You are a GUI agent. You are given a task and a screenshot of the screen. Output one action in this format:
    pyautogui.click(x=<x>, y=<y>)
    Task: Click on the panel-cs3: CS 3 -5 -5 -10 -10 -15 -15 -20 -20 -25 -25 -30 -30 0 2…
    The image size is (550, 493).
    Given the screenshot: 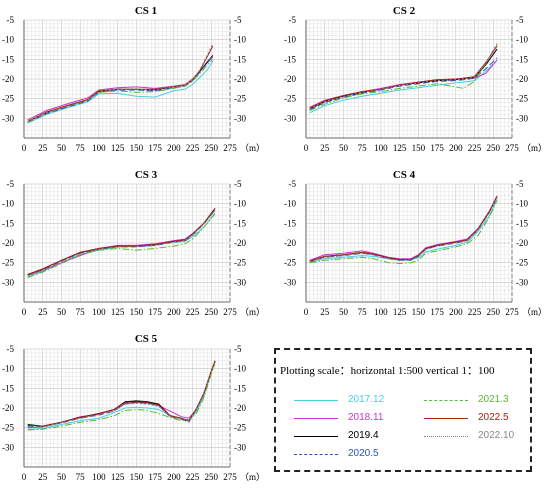 What is the action you would take?
    pyautogui.click(x=133, y=243)
    